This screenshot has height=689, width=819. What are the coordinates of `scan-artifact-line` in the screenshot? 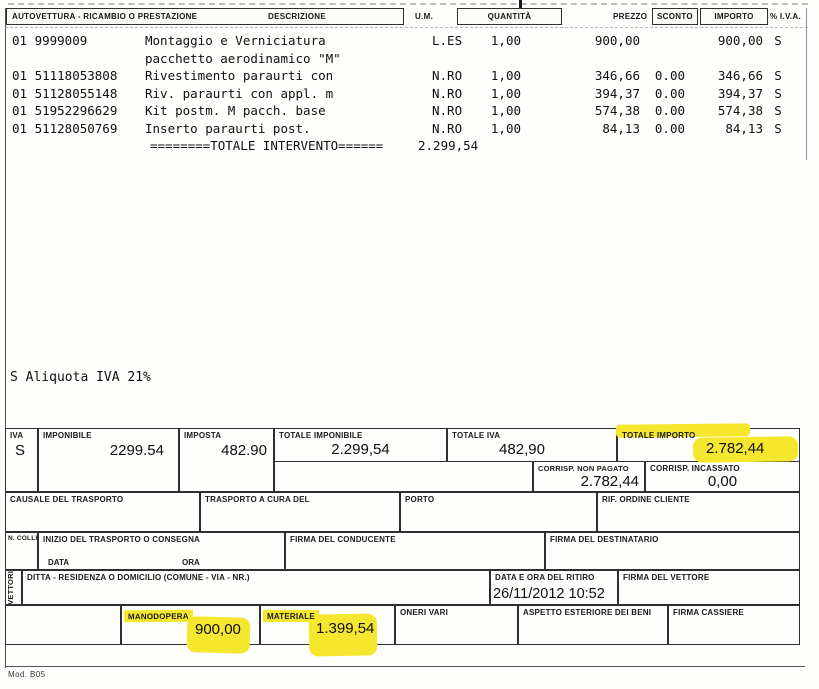 It's located at (408, 4).